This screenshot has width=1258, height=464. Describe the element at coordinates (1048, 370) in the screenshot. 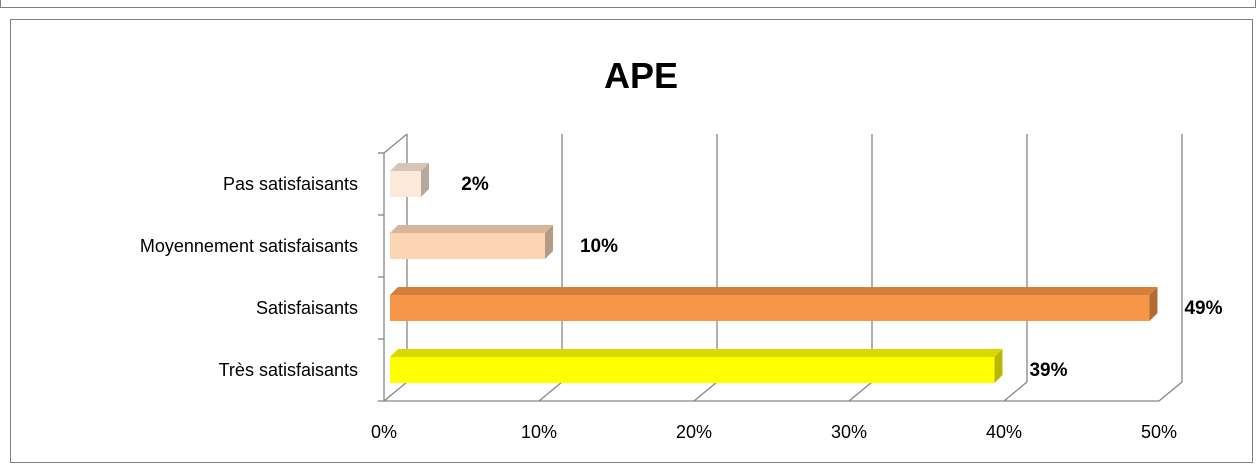

I see `data-label: 39%` at that location.